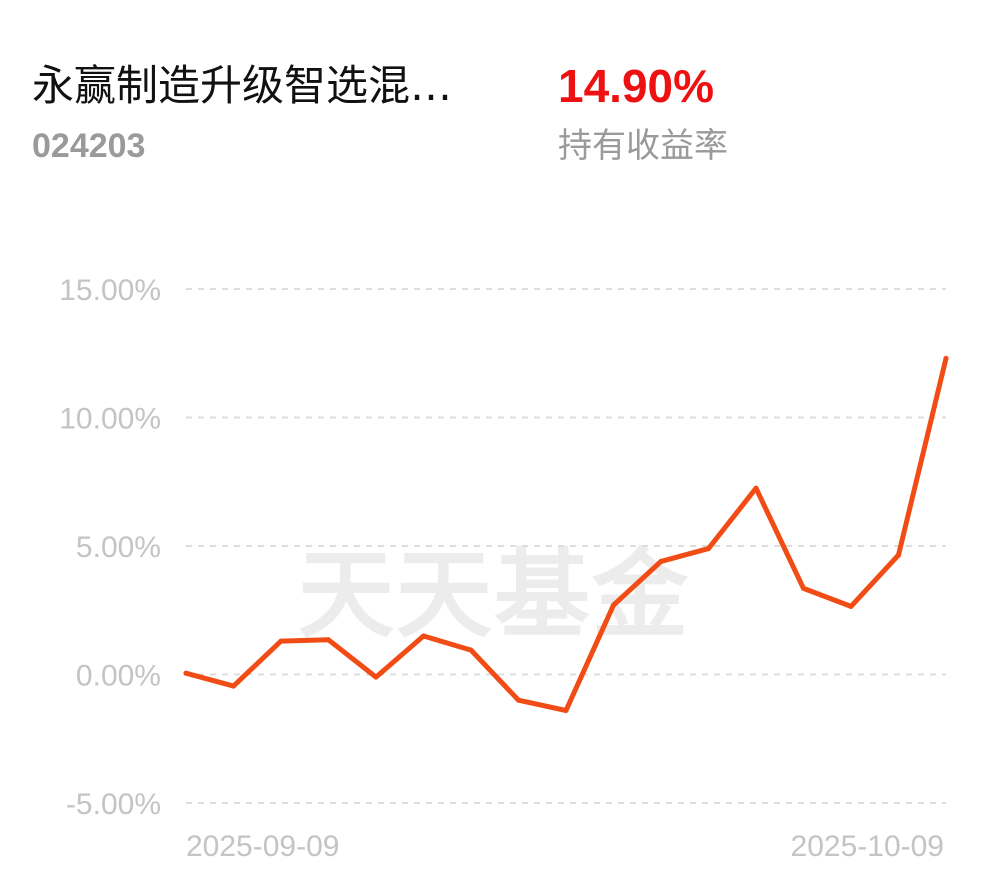 Image resolution: width=990 pixels, height=878 pixels. What do you see at coordinates (89, 146) in the screenshot?
I see `fund-code: 024203` at bounding box center [89, 146].